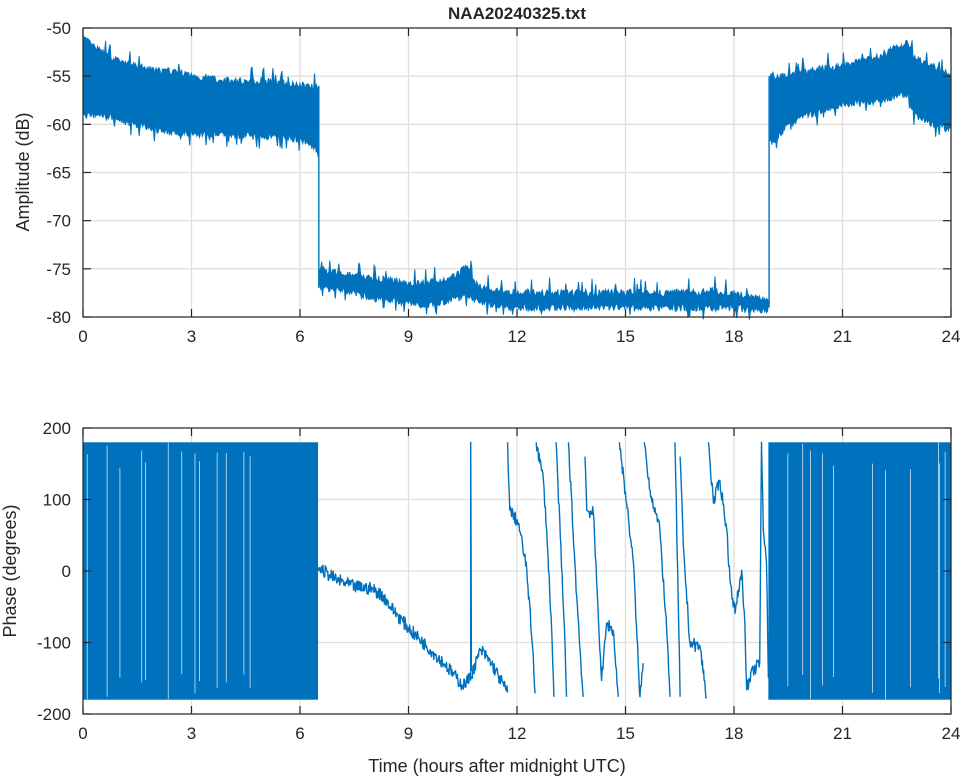 This screenshot has height=783, width=964. Describe the element at coordinates (58, 28) in the screenshot. I see `y-tick-label: -50` at that location.